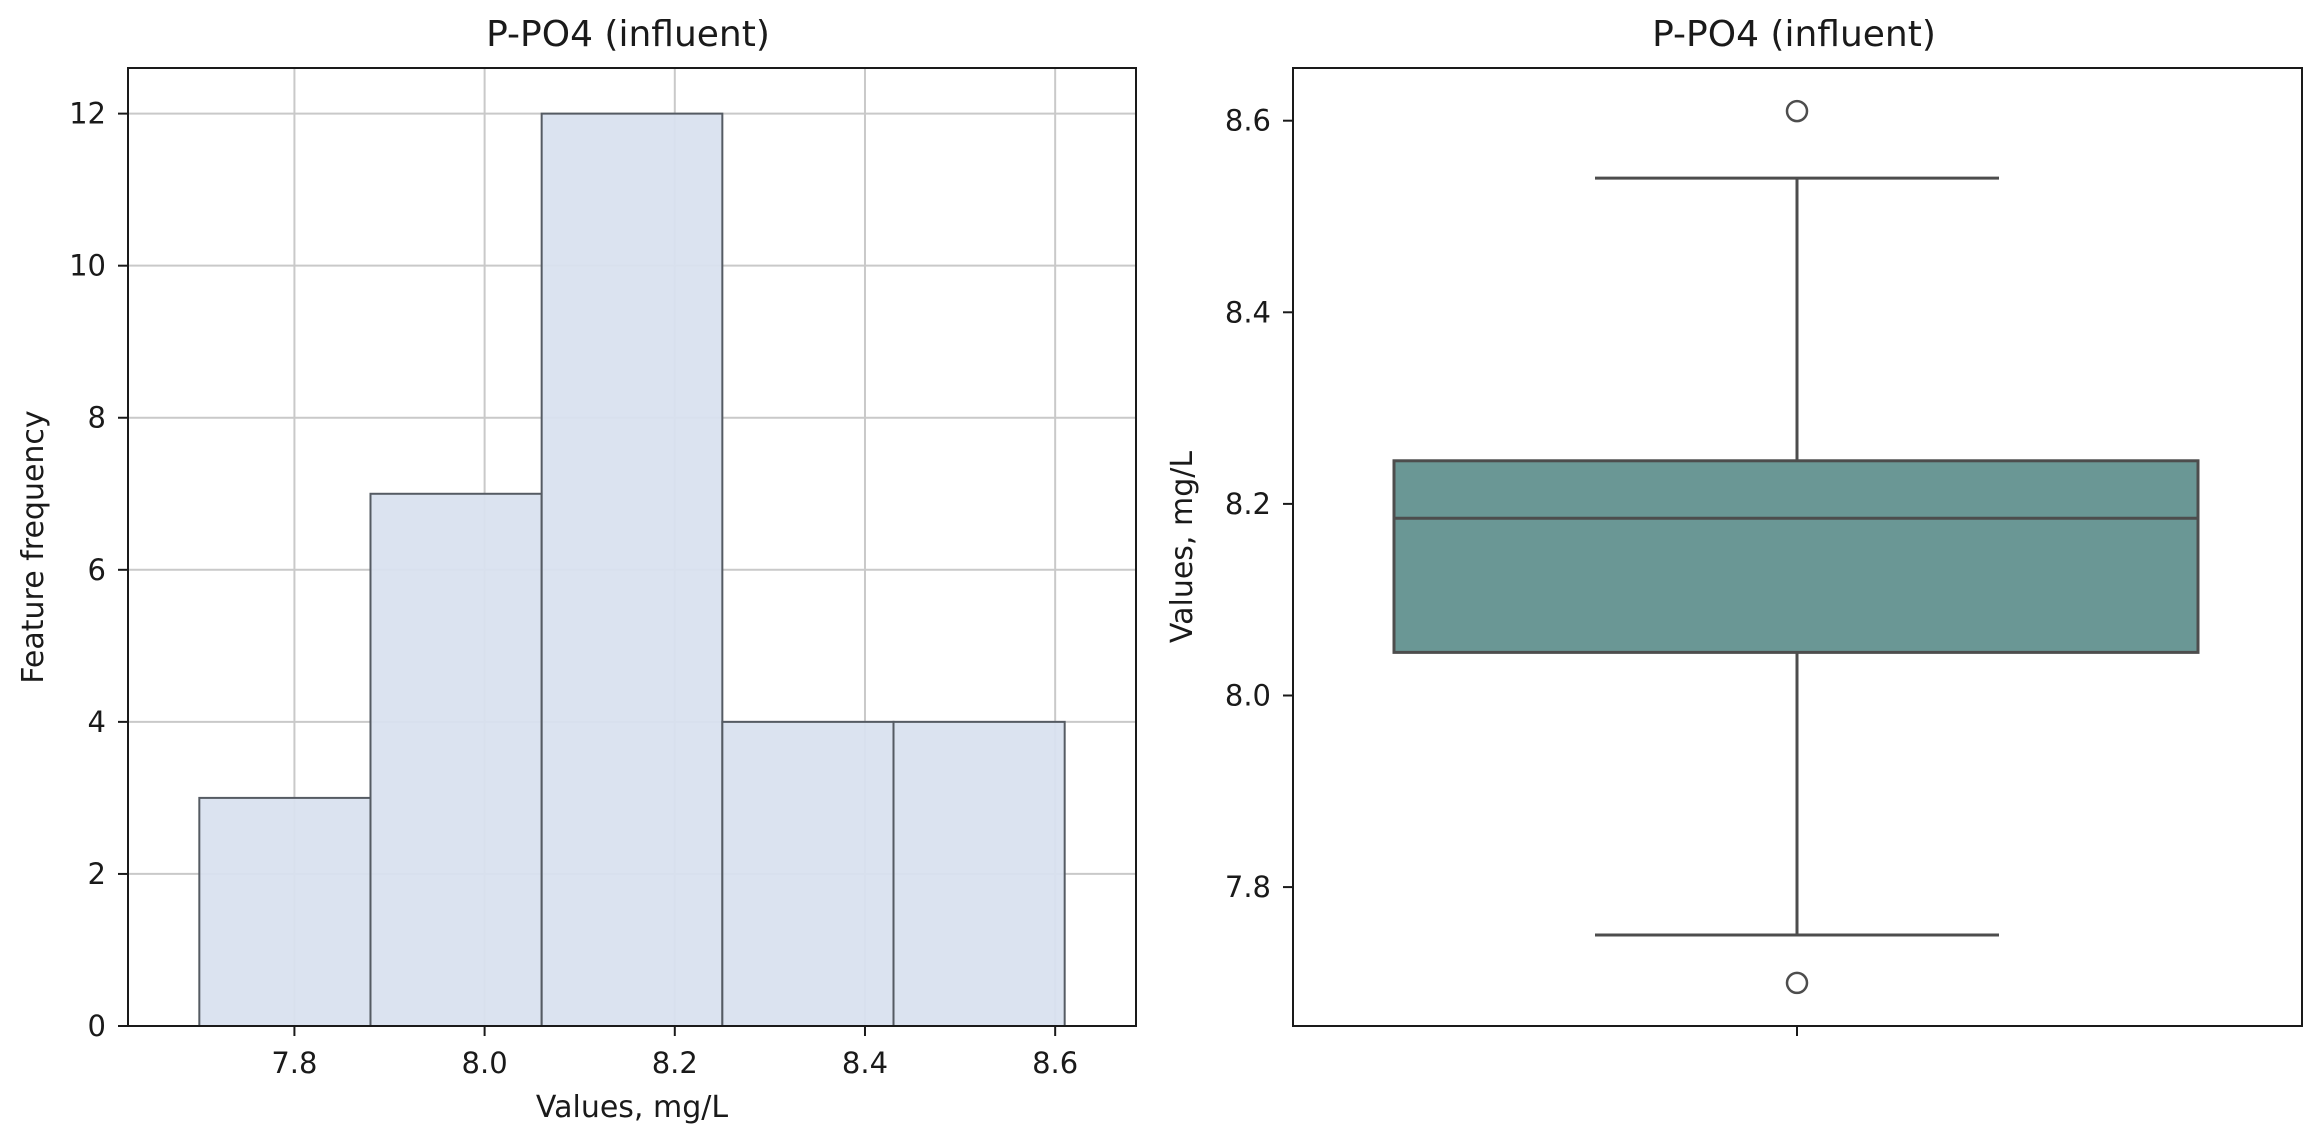  Describe the element at coordinates (294, 1063) in the screenshot. I see `histogram-x-tick-label: 7.8` at that location.